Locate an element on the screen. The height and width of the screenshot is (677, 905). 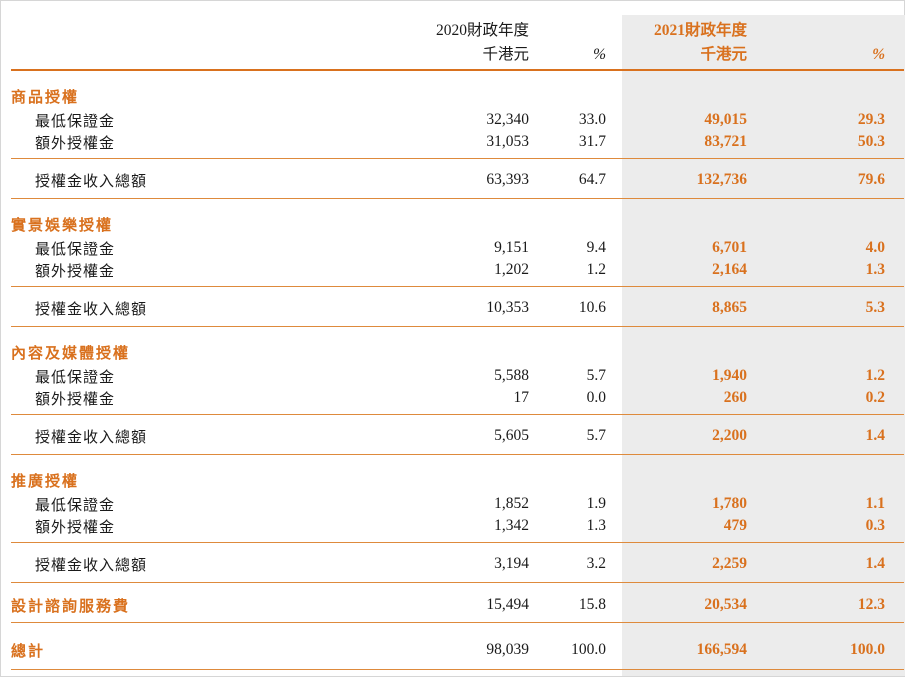
cell-merchandise-total-royalty-income-p2020: 64.7 is located at coordinates (592, 179).